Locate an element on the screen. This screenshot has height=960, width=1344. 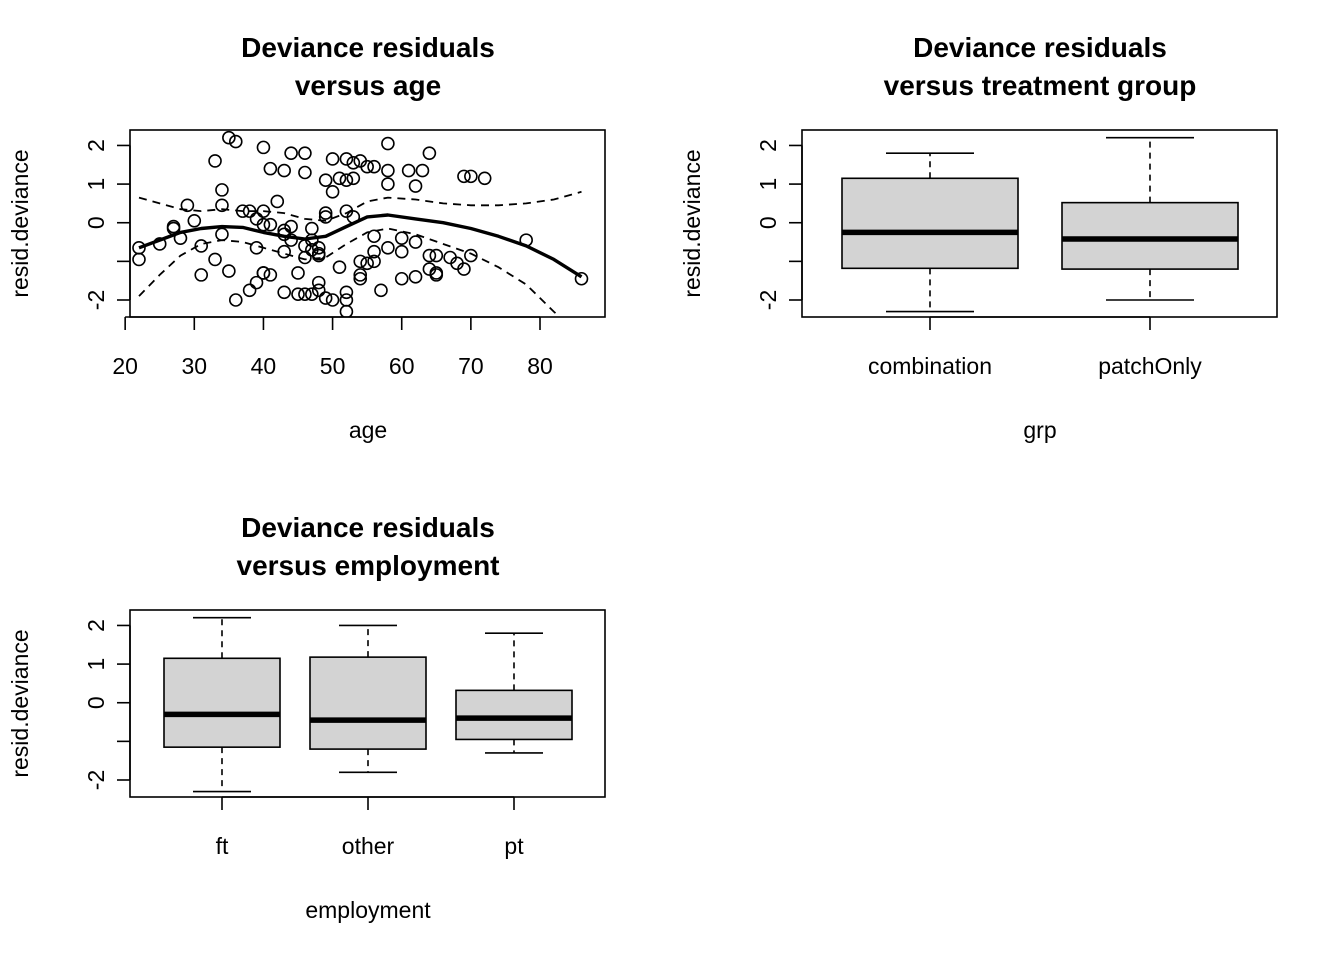
plot-marks: -2 0 1 2 ft other pt is located at coordinates (328, 737).